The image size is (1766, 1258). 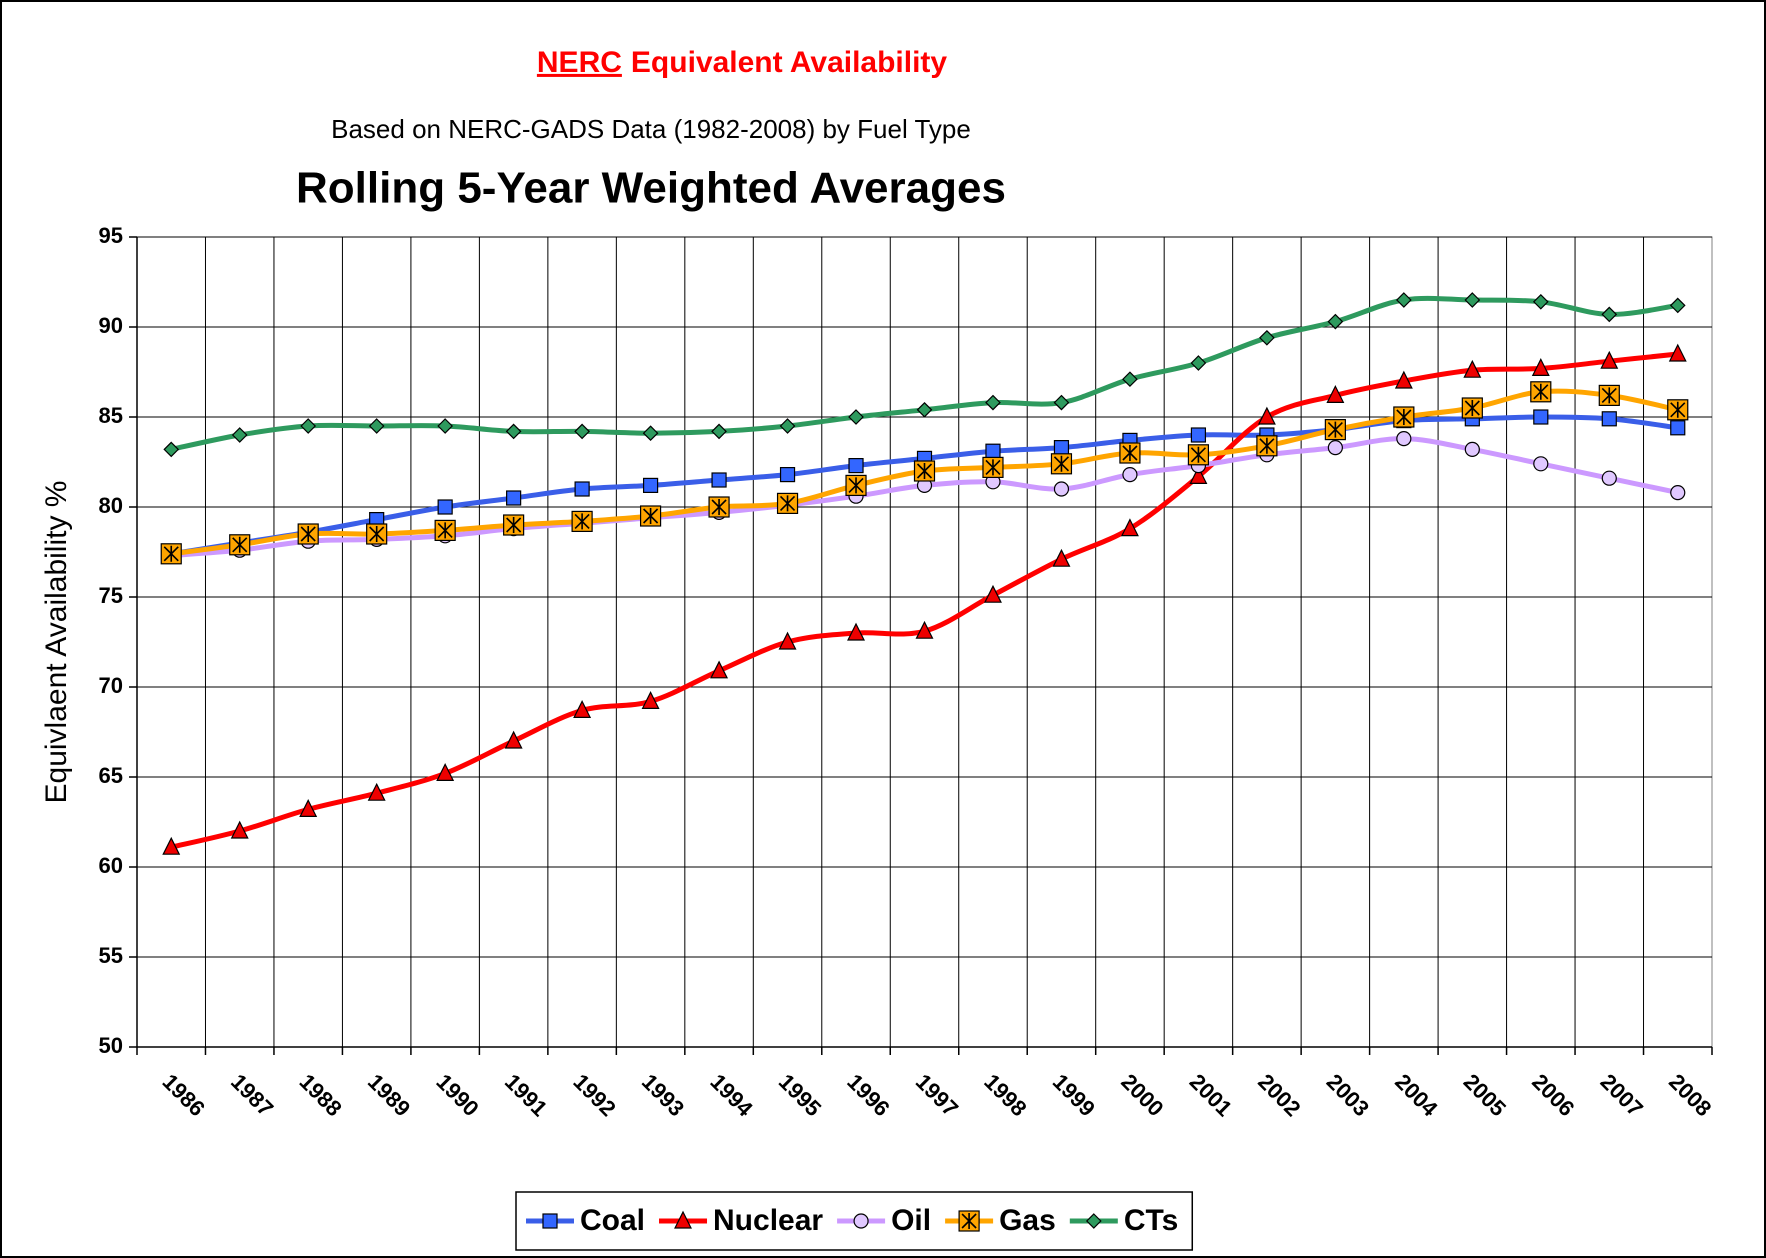 I want to click on y-tick-label: 95, so click(x=111, y=235).